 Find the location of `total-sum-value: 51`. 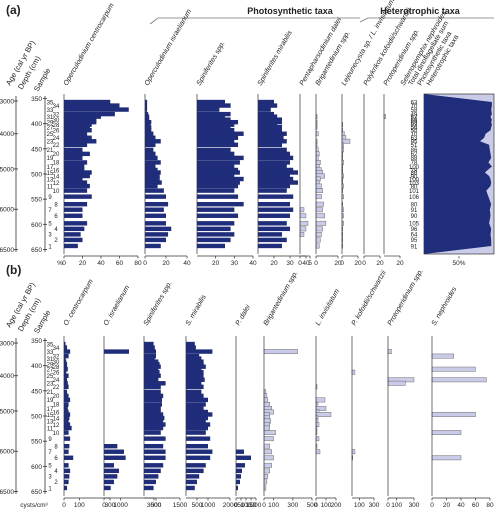

total-sum-value: 51 is located at coordinates (414, 146).